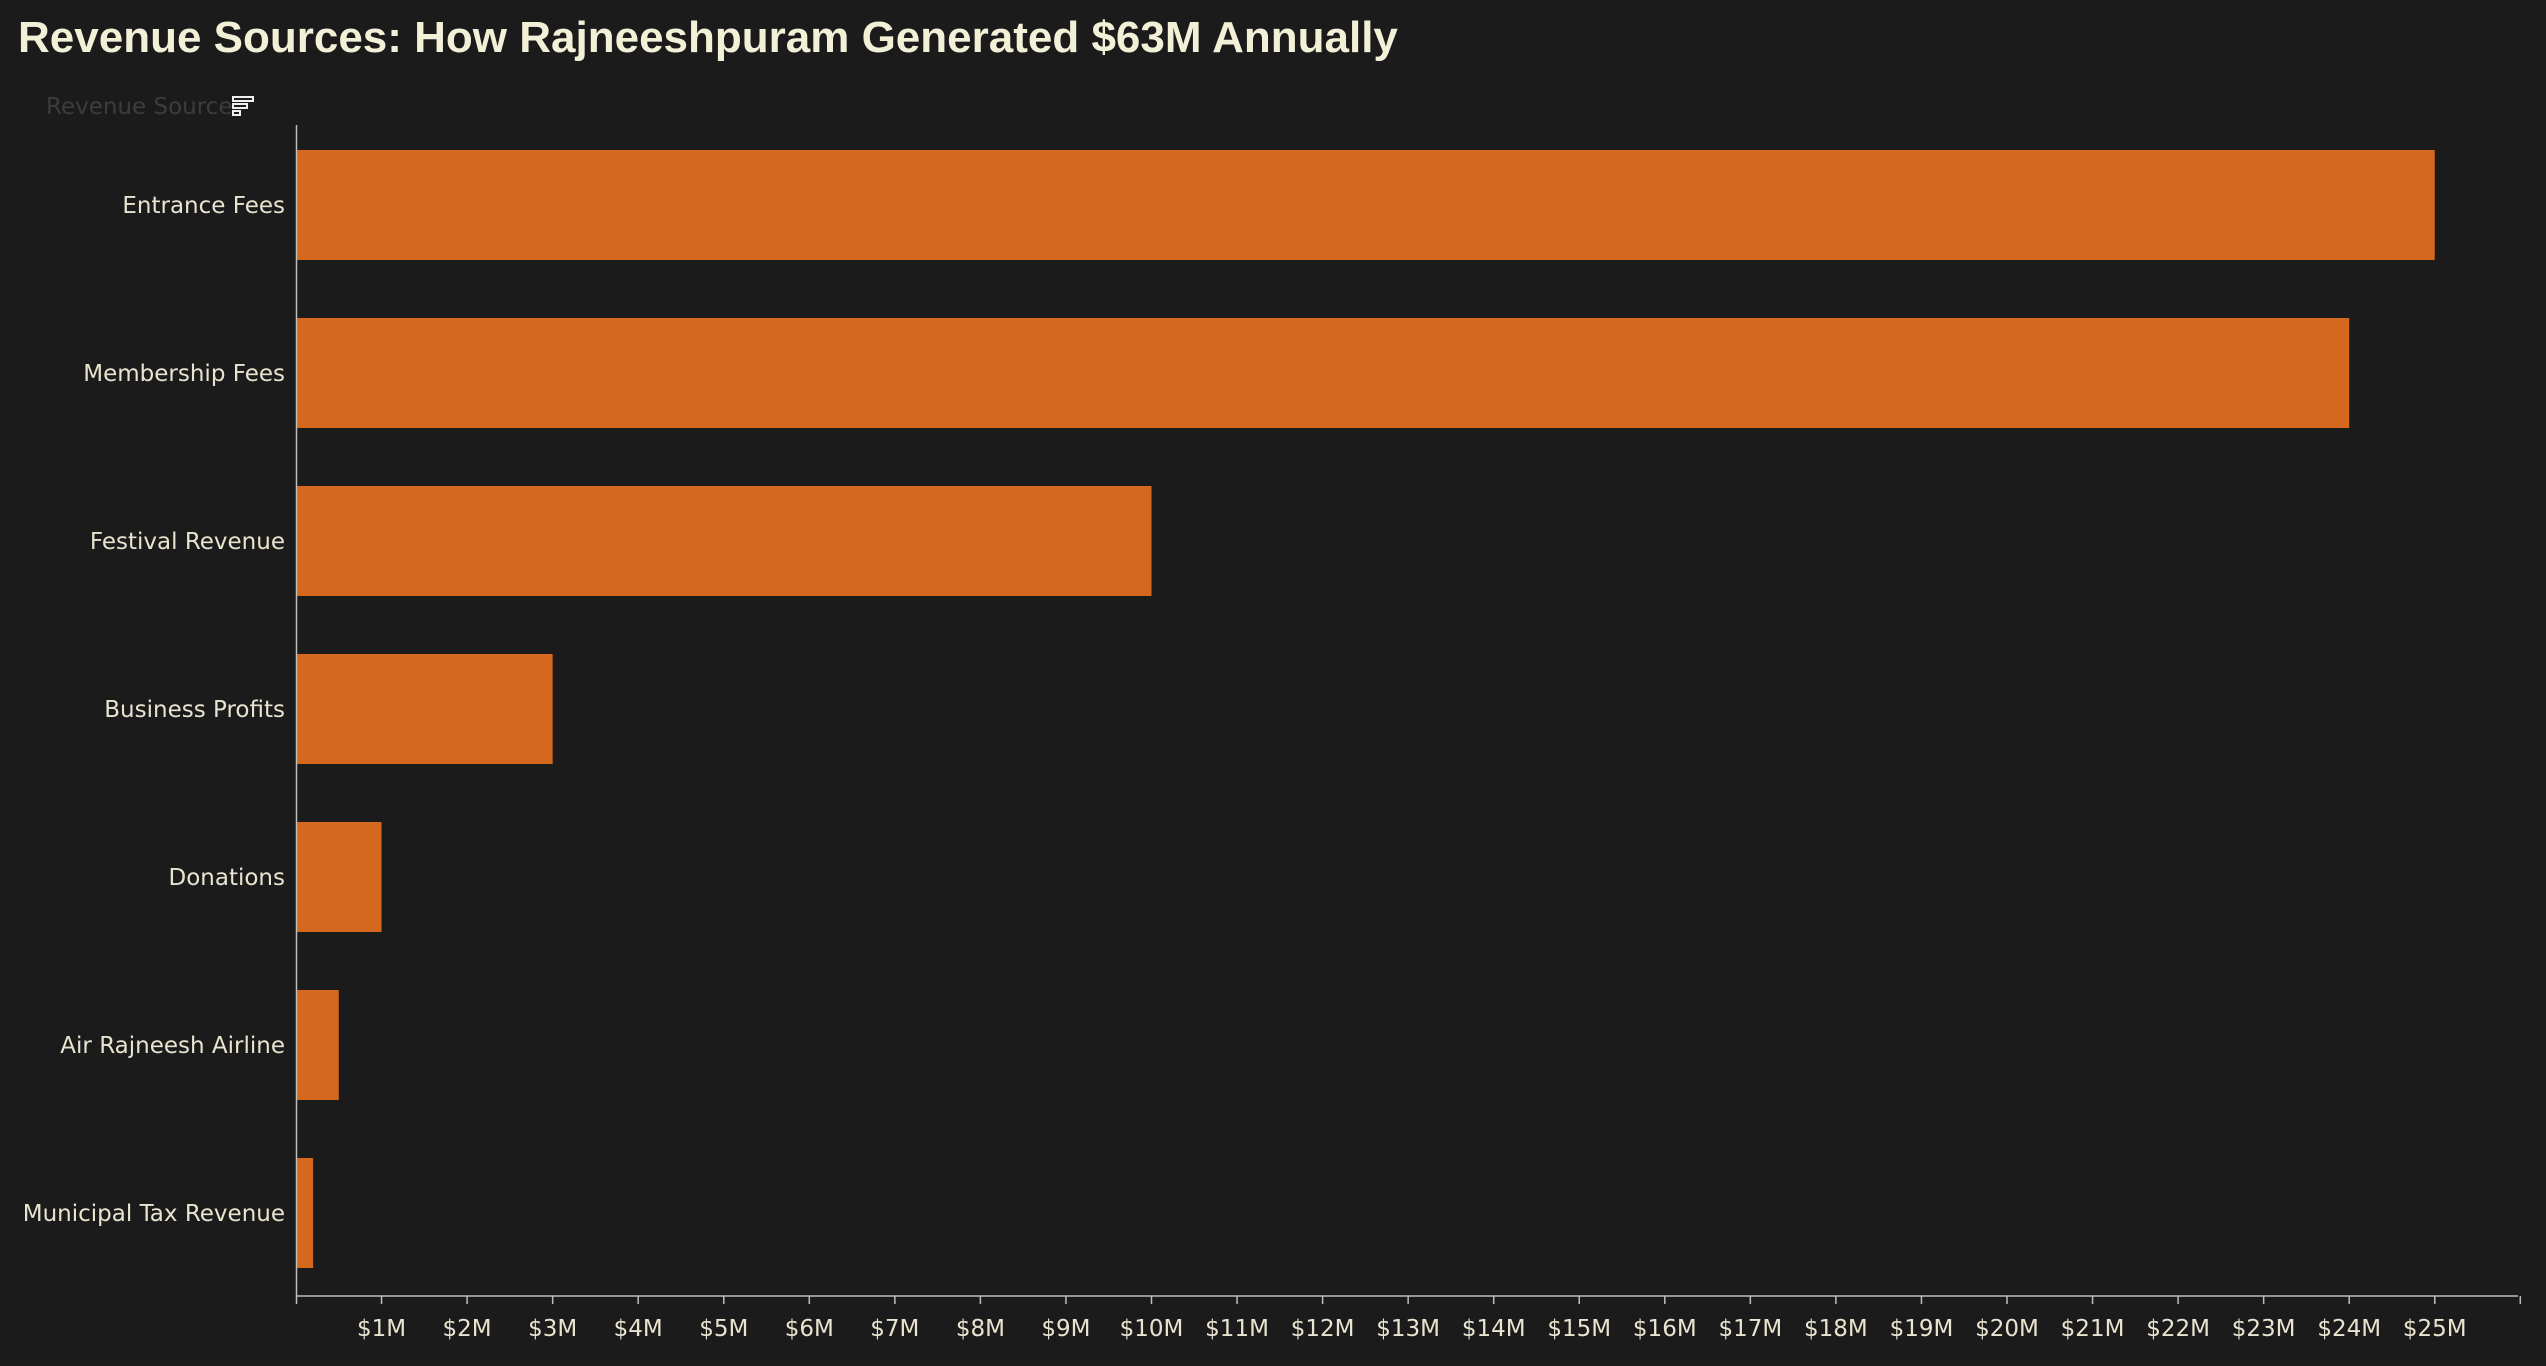  Describe the element at coordinates (194, 710) in the screenshot. I see `category-label: Business Profits` at that location.